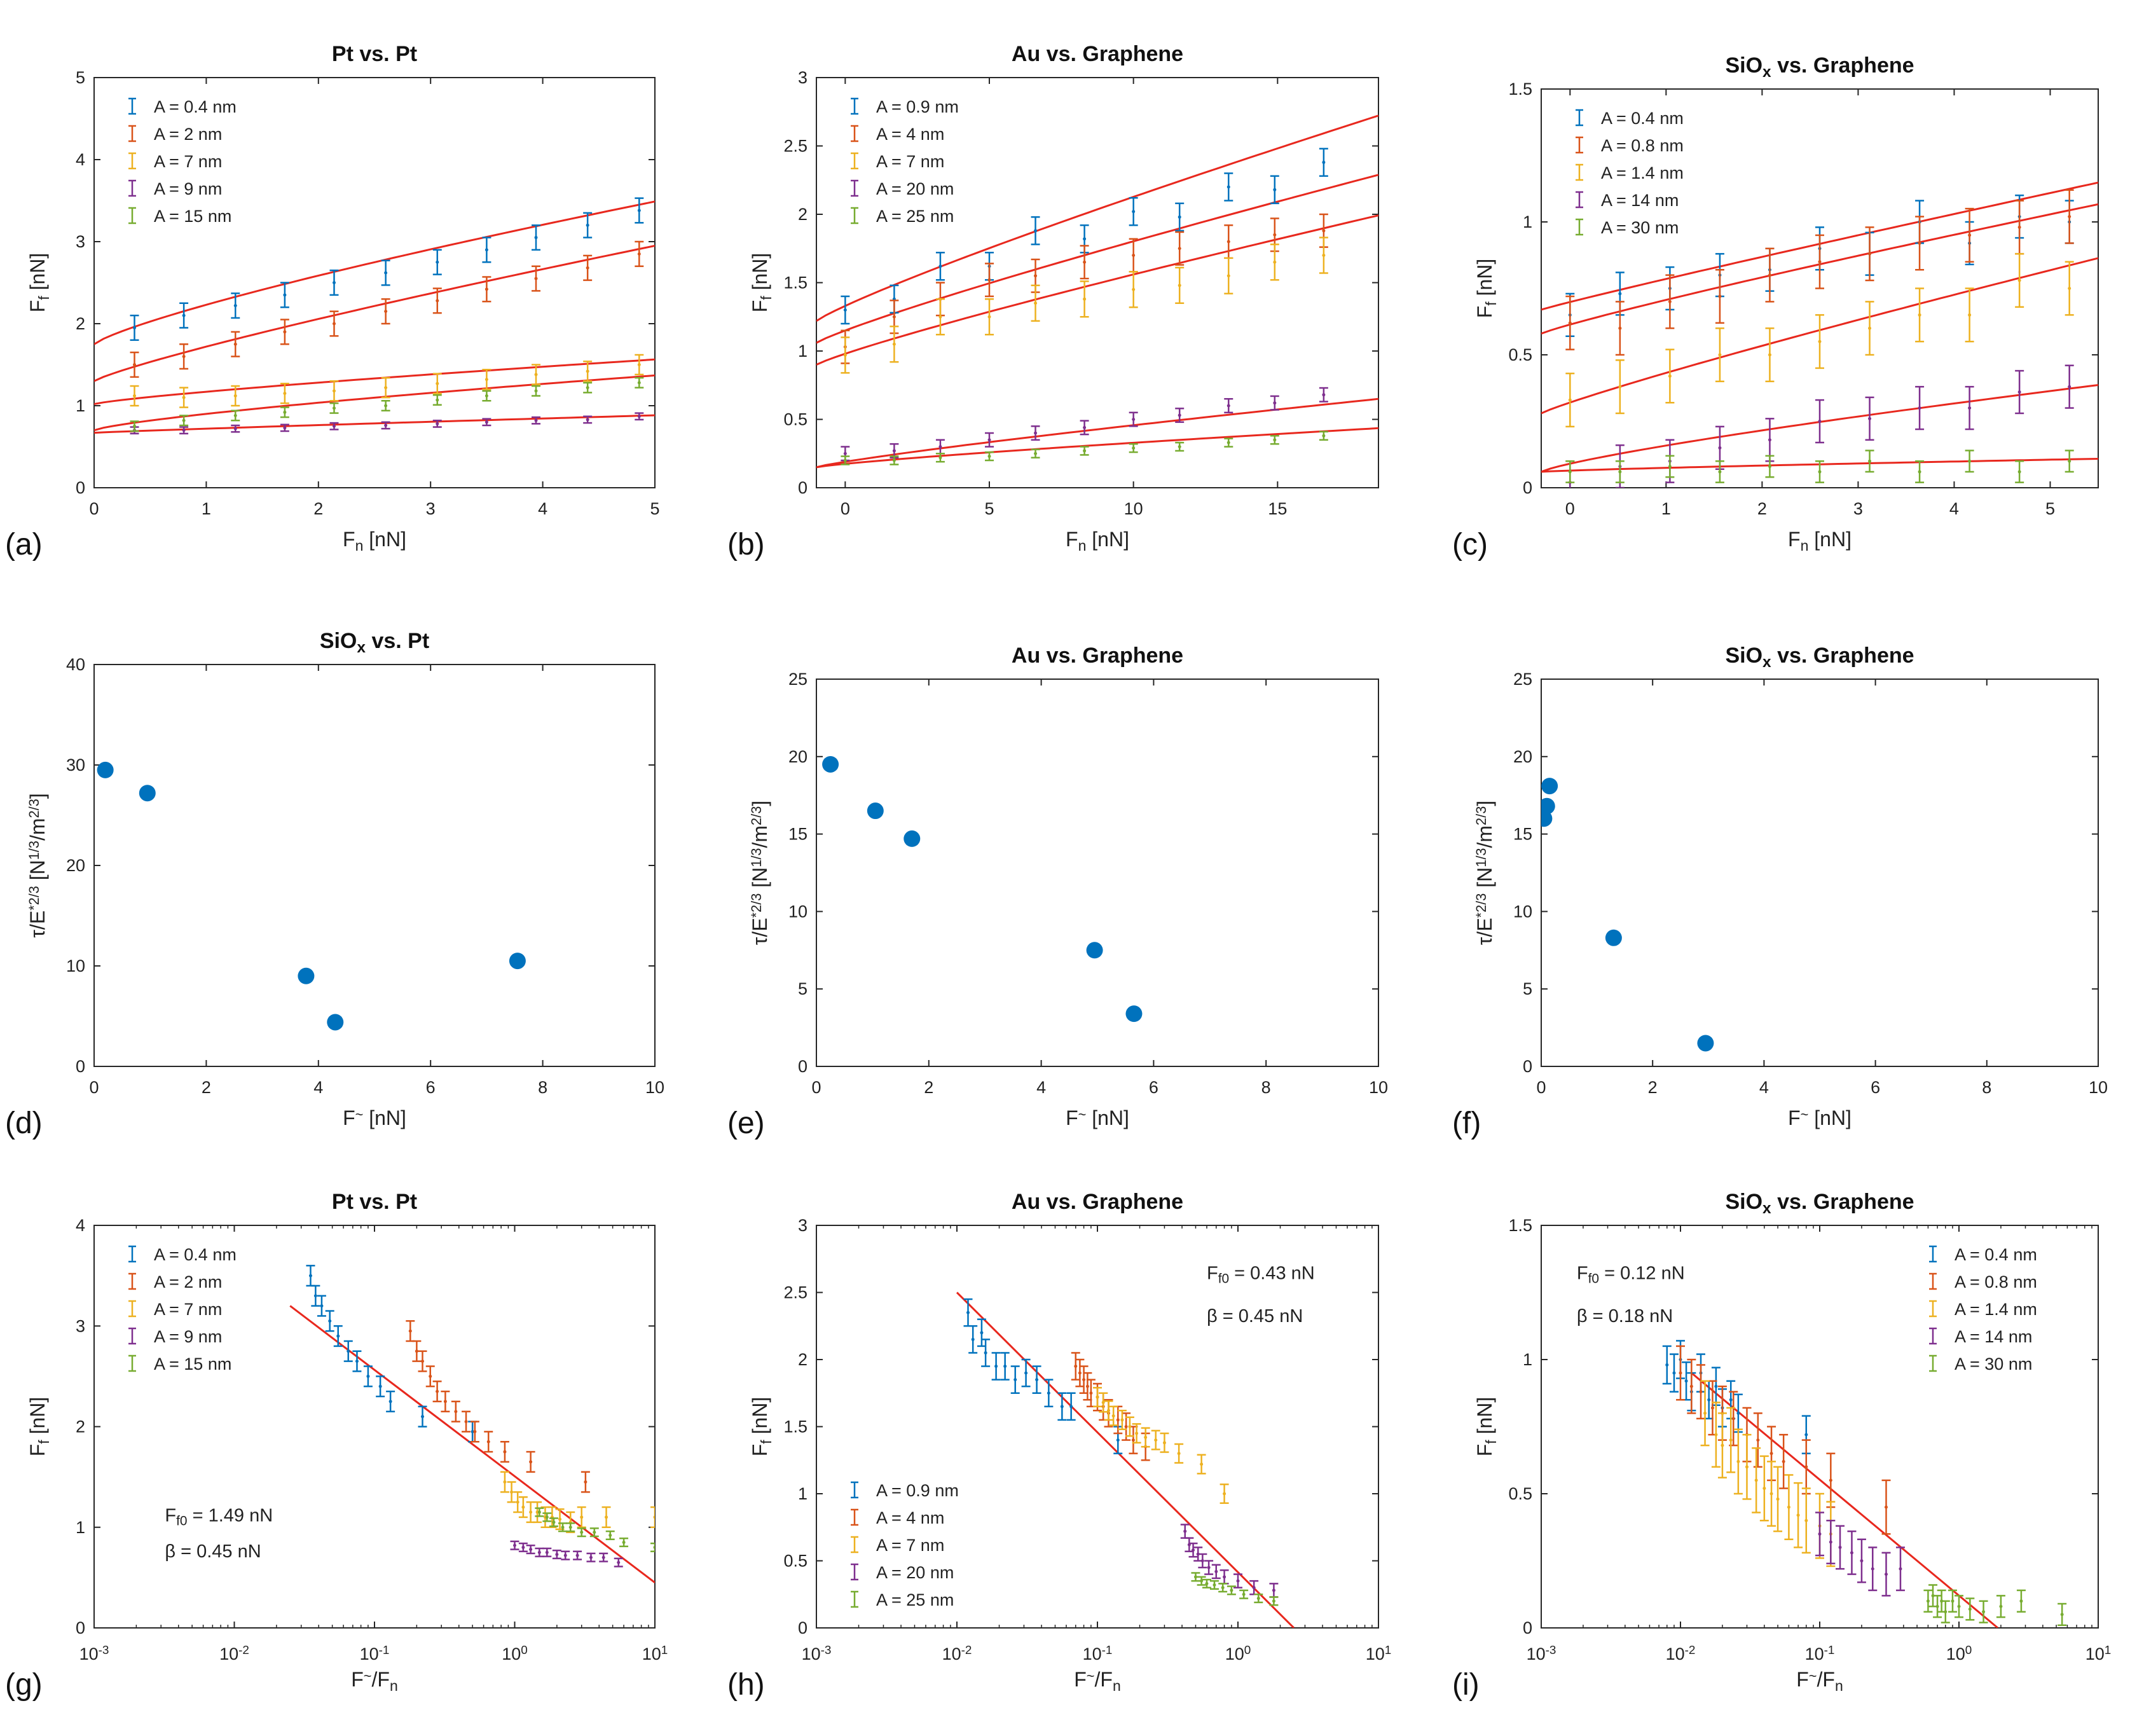 The width and height of the screenshot is (2130, 1736). I want to click on y-tick-label: 5, so click(802, 988).